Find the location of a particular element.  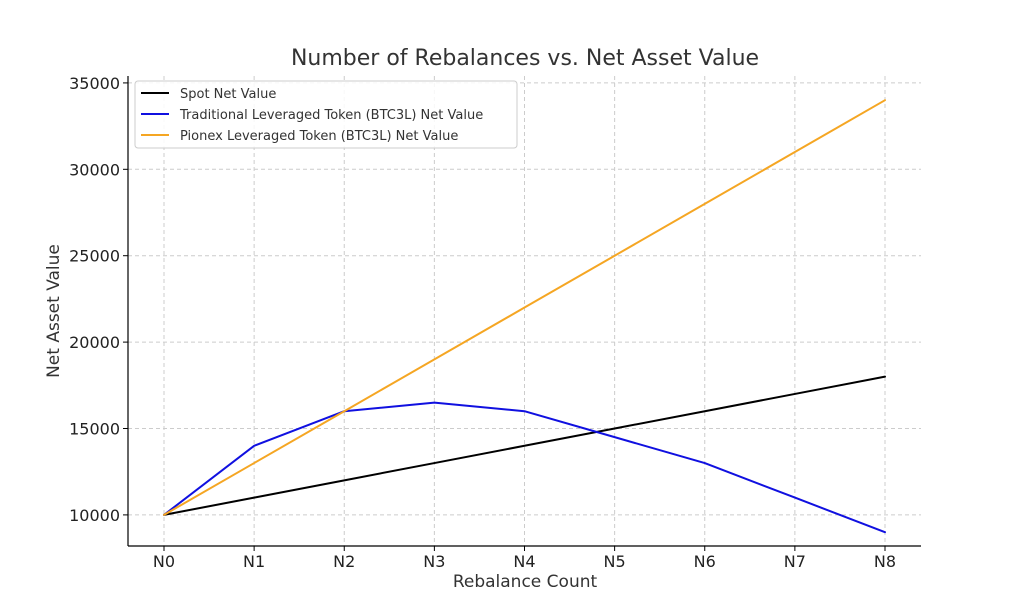

y-tick-label: 35000 is located at coordinates (94, 83).